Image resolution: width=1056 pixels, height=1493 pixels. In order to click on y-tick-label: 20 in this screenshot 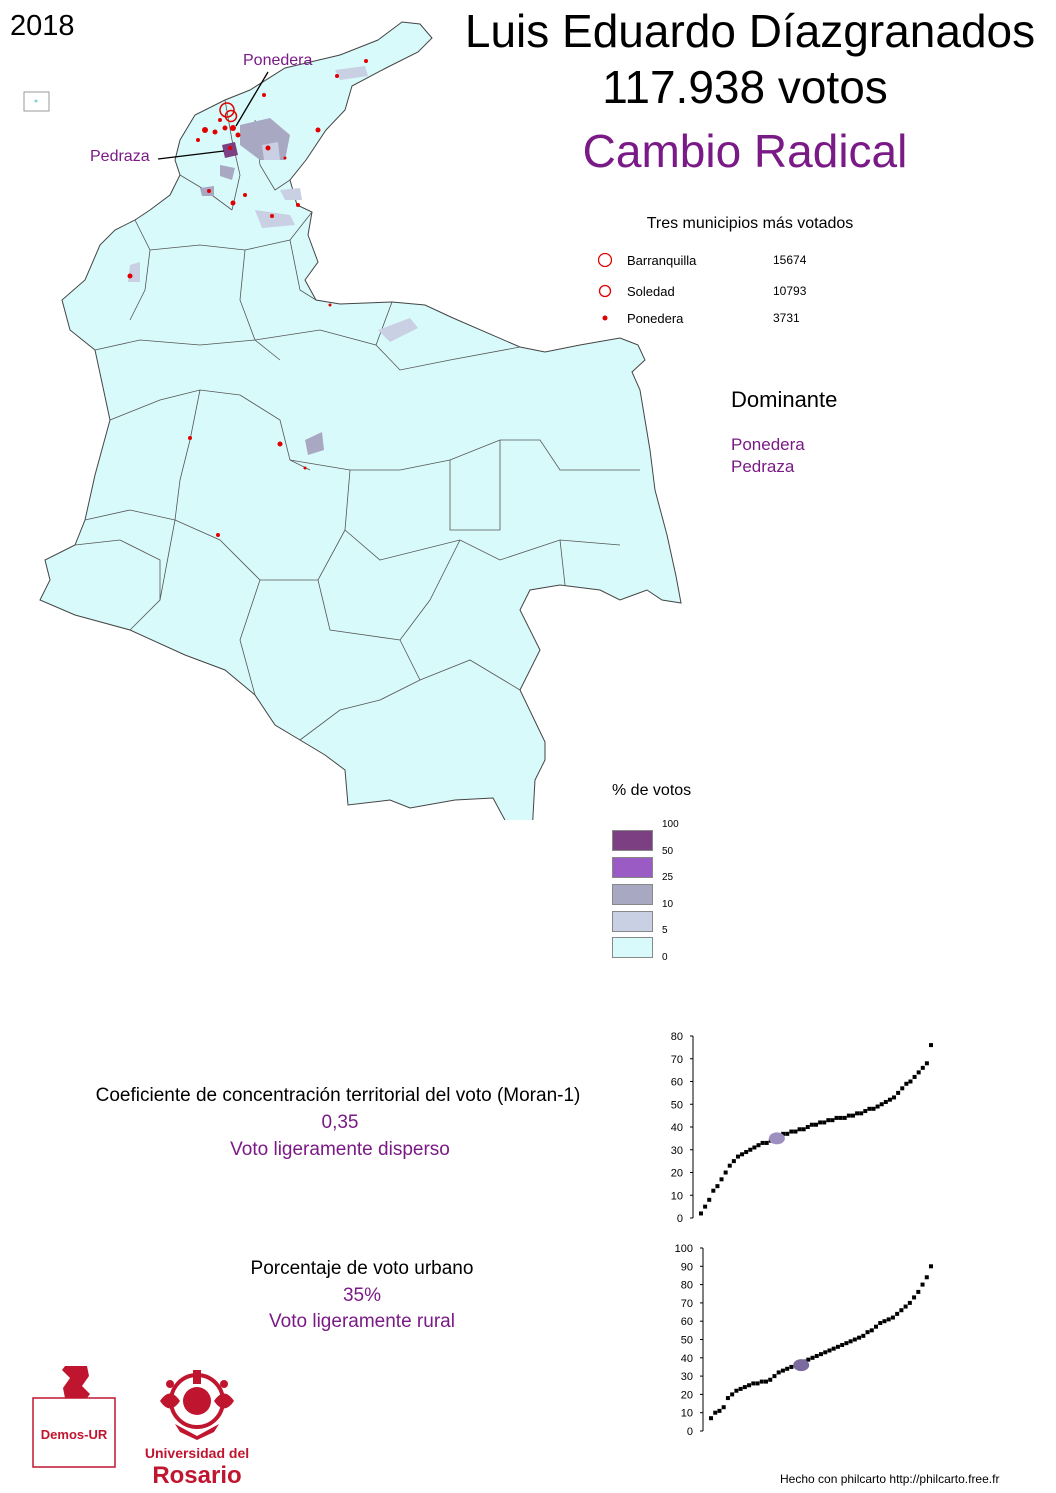, I will do `click(677, 1174)`.